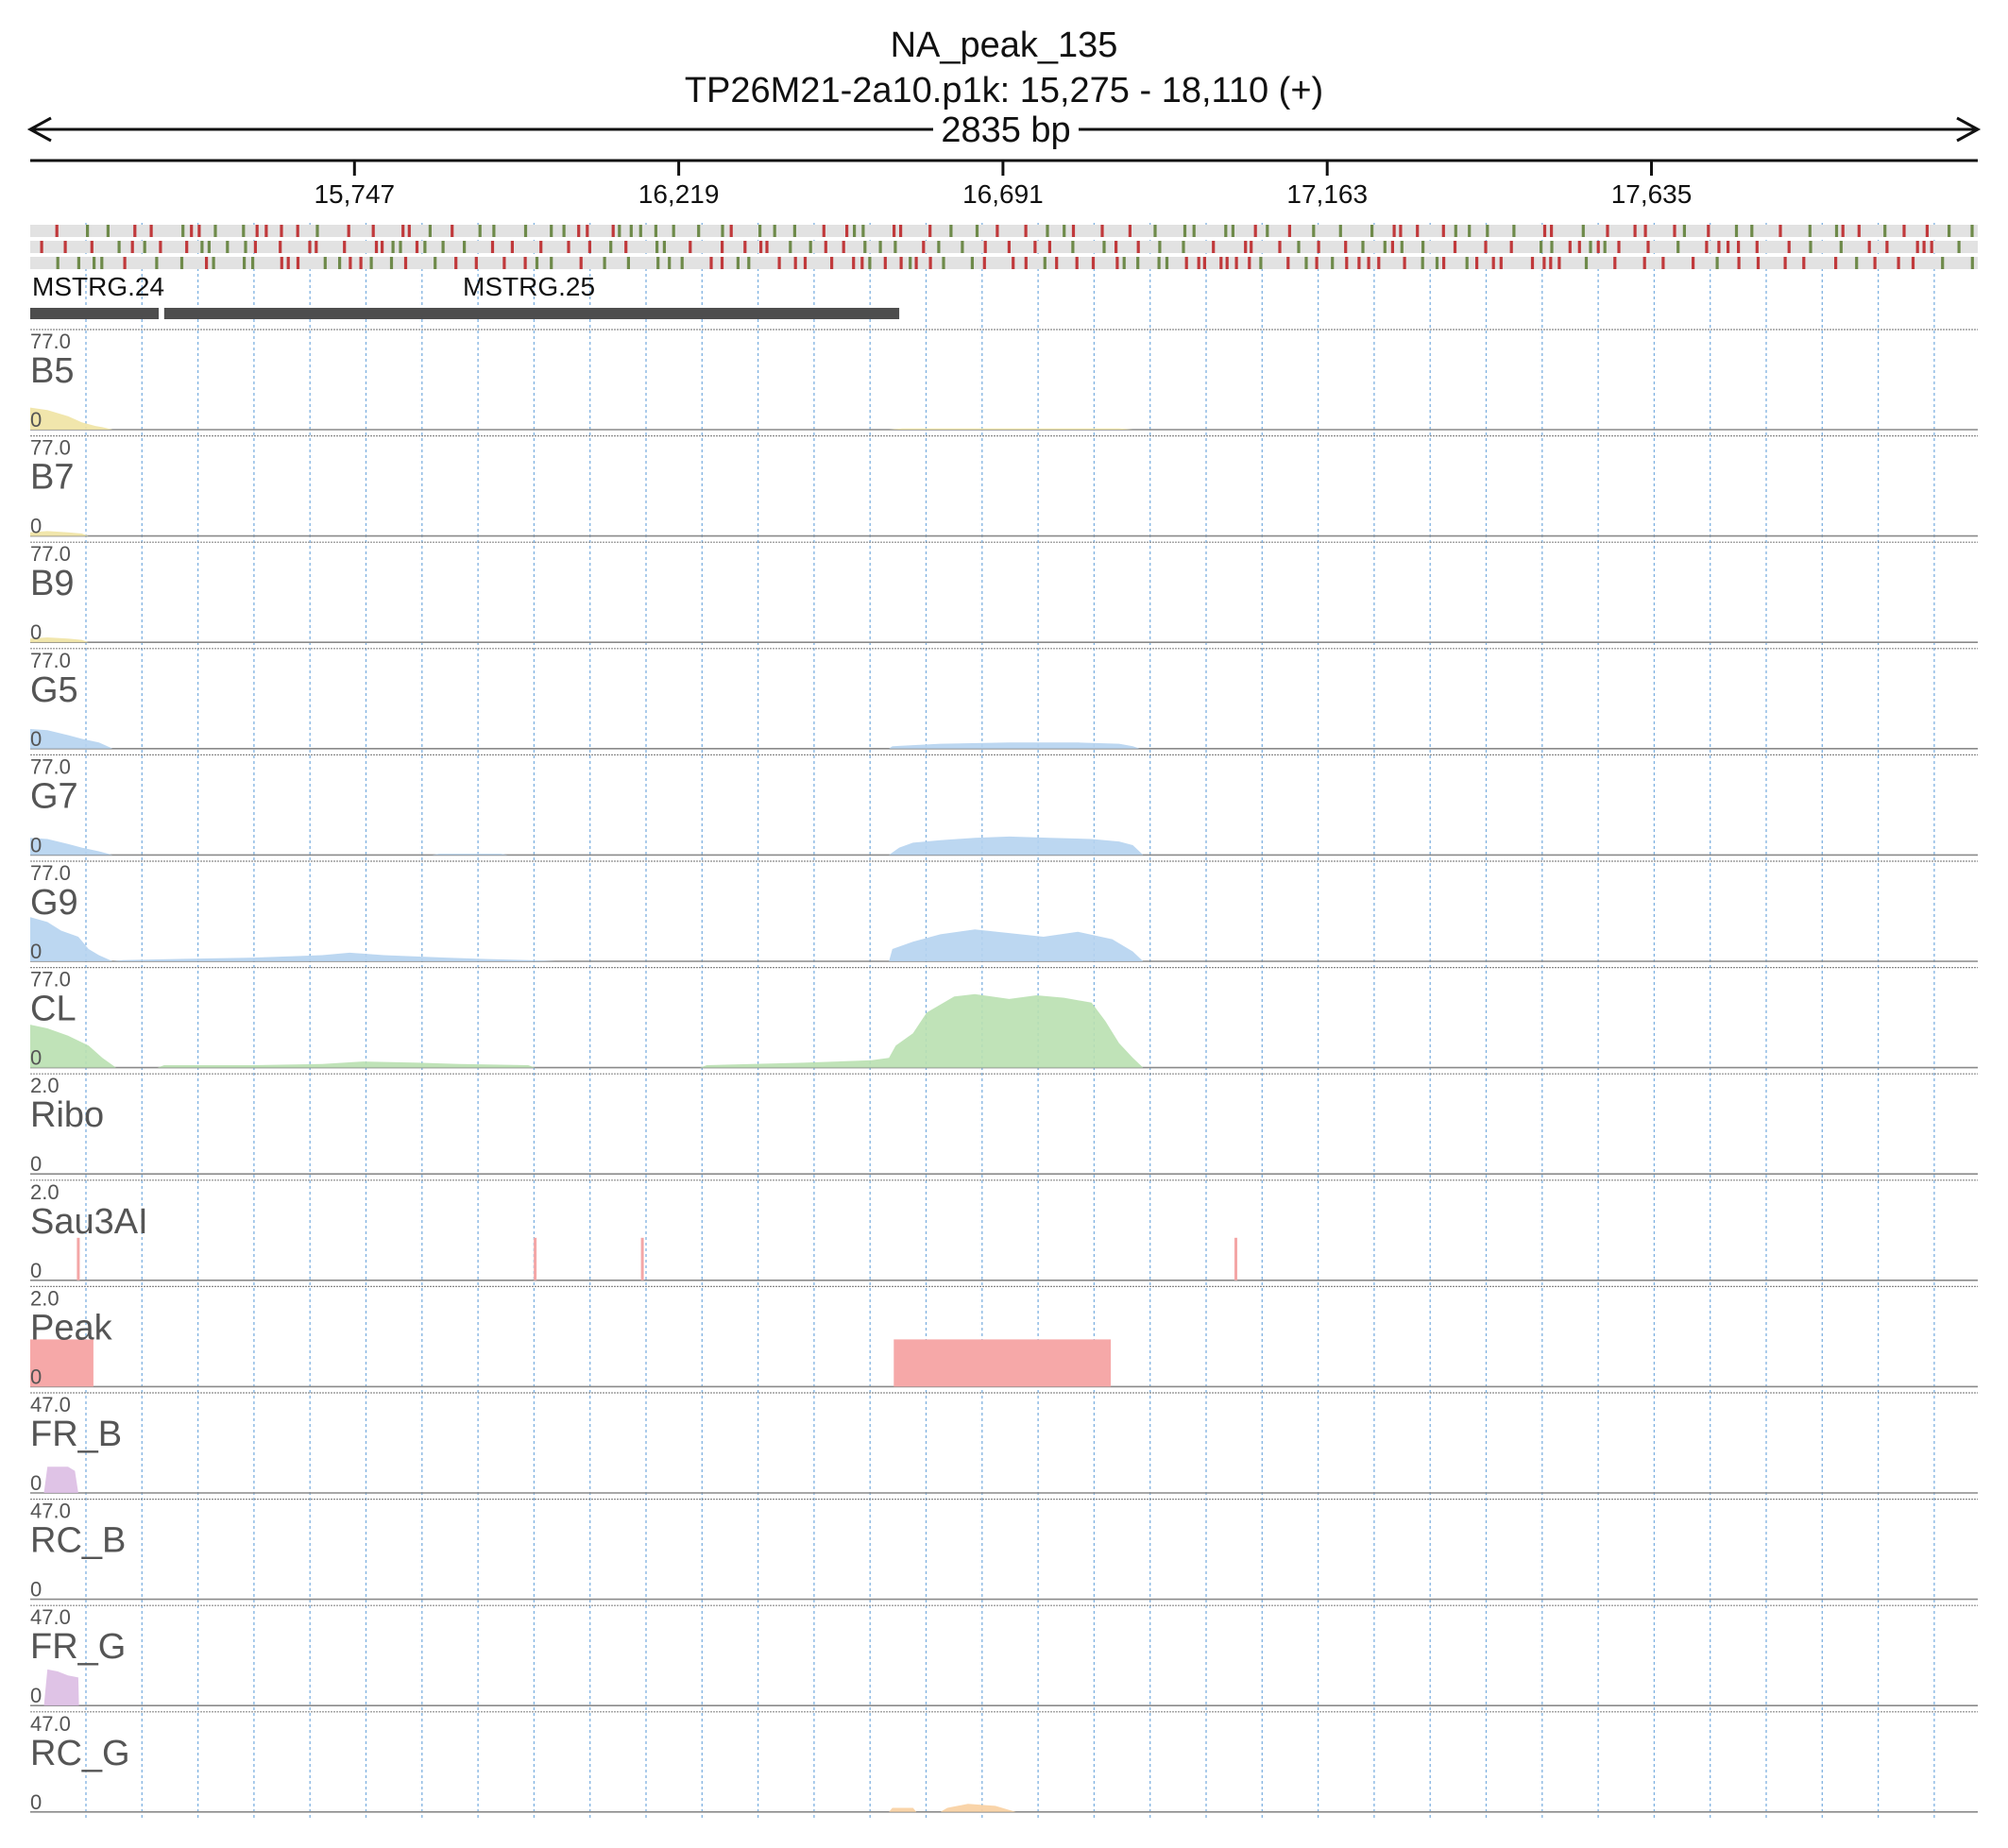 The width and height of the screenshot is (2008, 1848). What do you see at coordinates (45, 1085) in the screenshot?
I see `track-max-label: 2.0` at bounding box center [45, 1085].